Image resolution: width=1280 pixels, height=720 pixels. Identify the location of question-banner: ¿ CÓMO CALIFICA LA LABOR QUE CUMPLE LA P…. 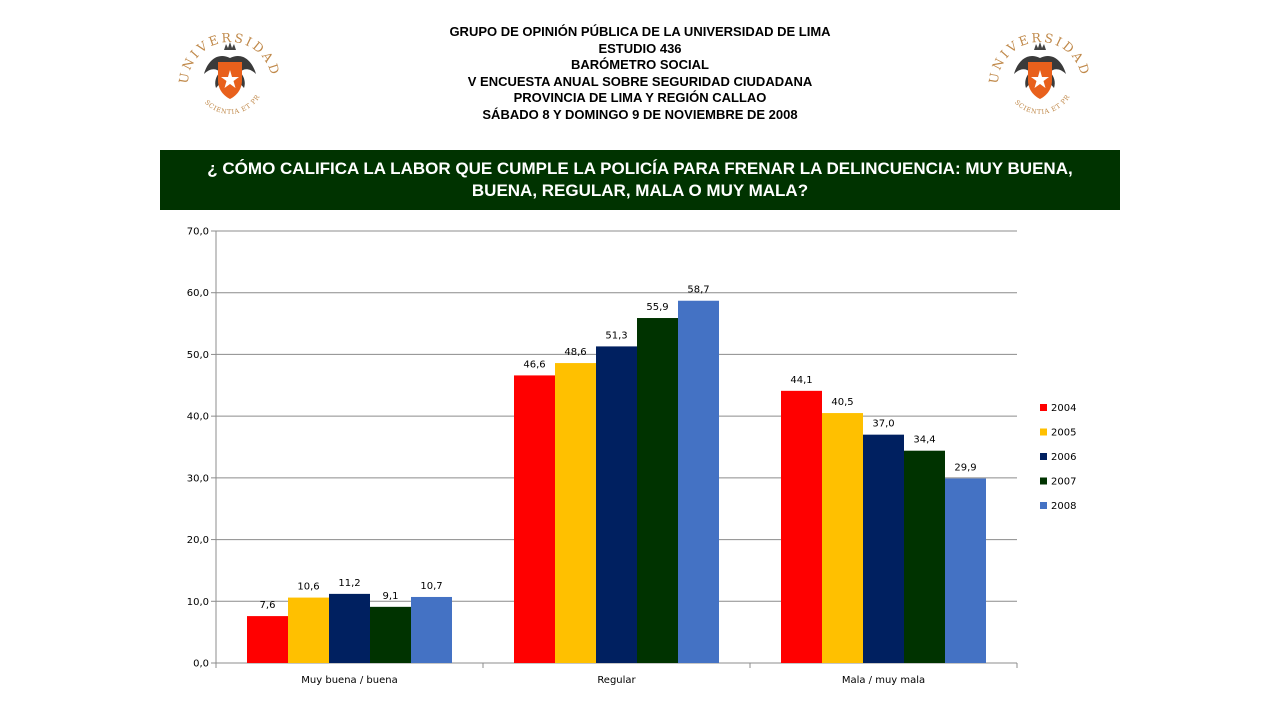
(640, 180).